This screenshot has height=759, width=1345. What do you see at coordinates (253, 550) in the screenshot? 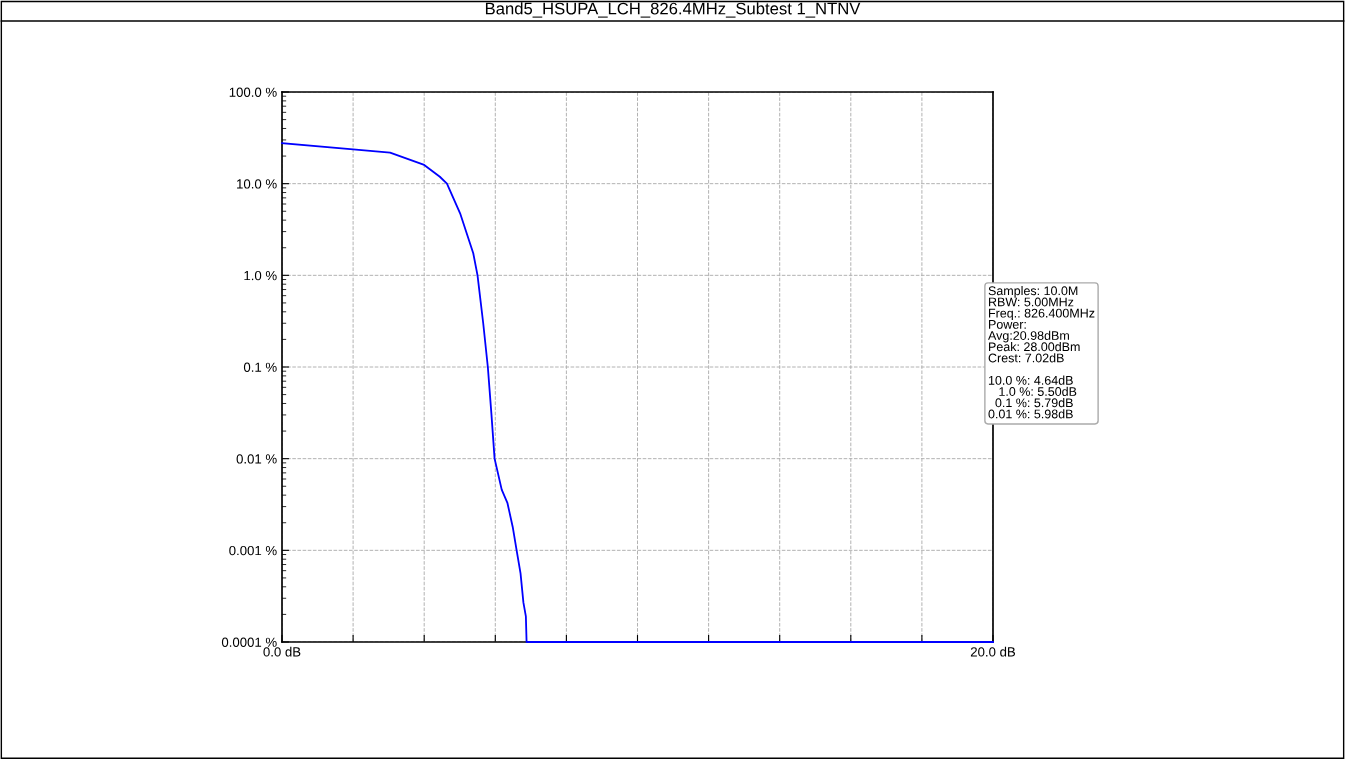
I see `y-tick-label: 0.001 %` at bounding box center [253, 550].